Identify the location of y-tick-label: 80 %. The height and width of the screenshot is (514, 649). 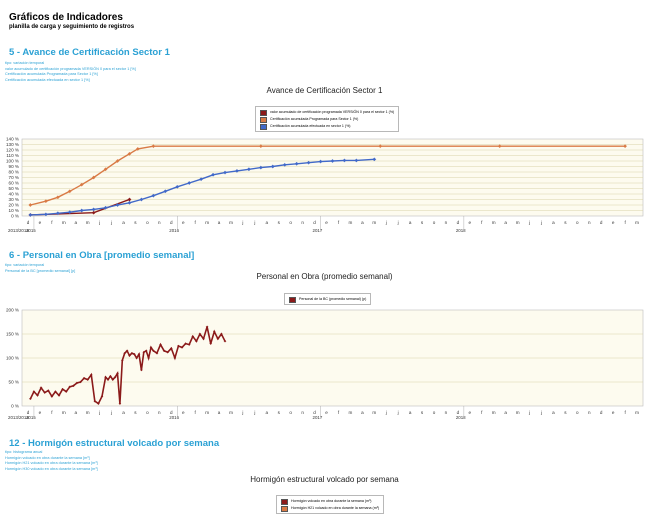
(14, 172).